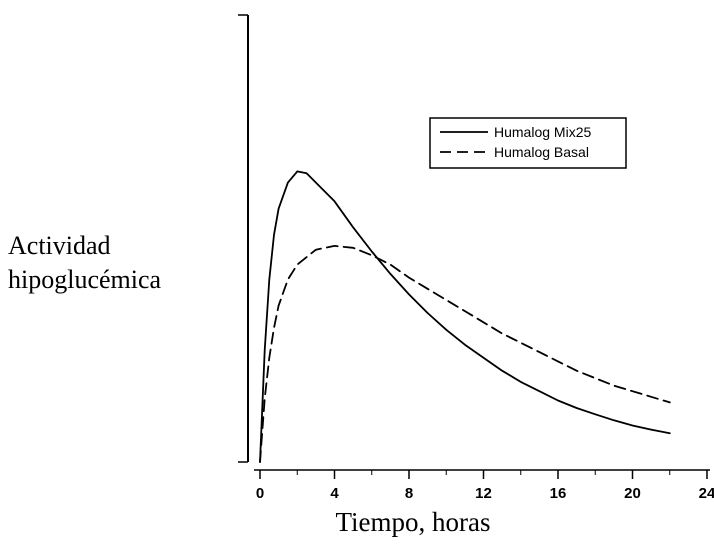 This screenshot has width=714, height=545. I want to click on y-axis-label-line-1: Actividad, so click(59, 245).